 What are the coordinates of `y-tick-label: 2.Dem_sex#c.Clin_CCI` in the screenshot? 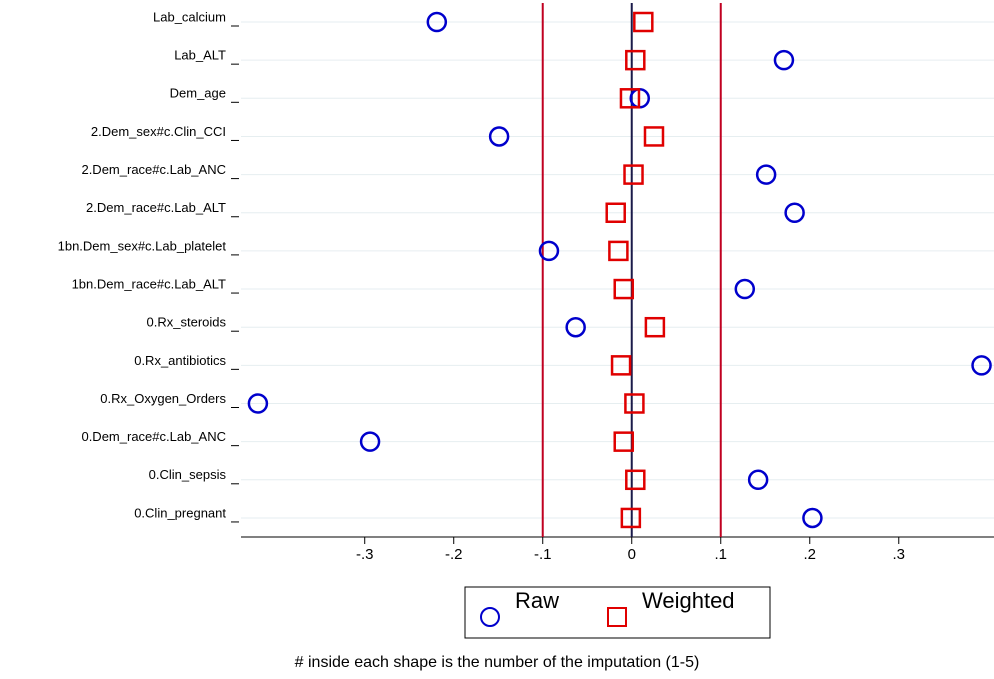 It's located at (158, 131).